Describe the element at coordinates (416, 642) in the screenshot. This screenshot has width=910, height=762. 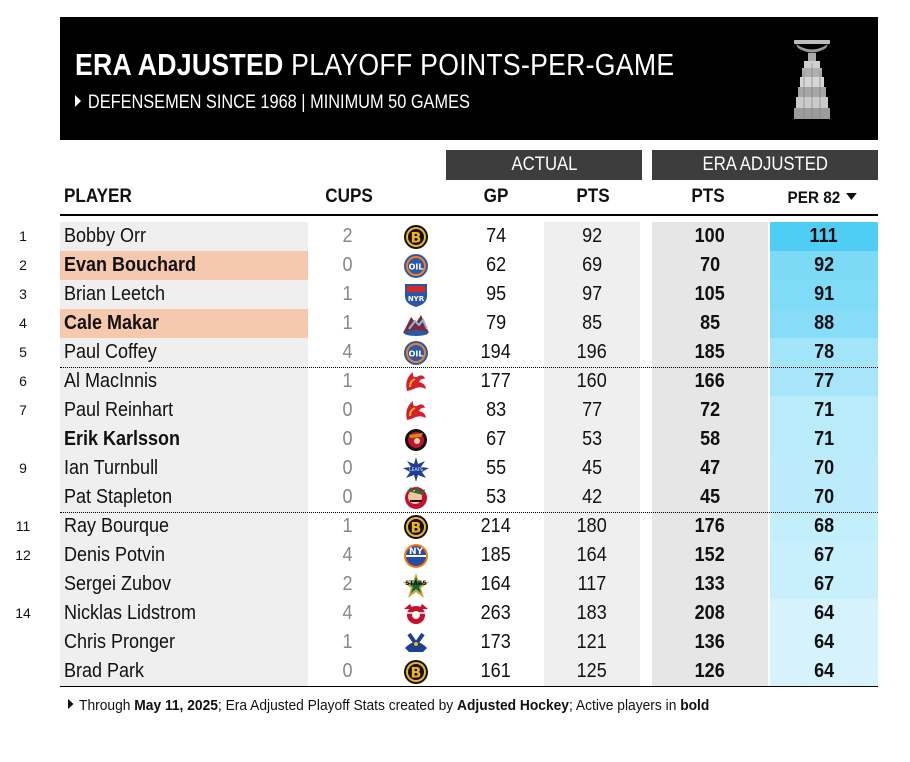
I see `team-logo-stl-icon` at that location.